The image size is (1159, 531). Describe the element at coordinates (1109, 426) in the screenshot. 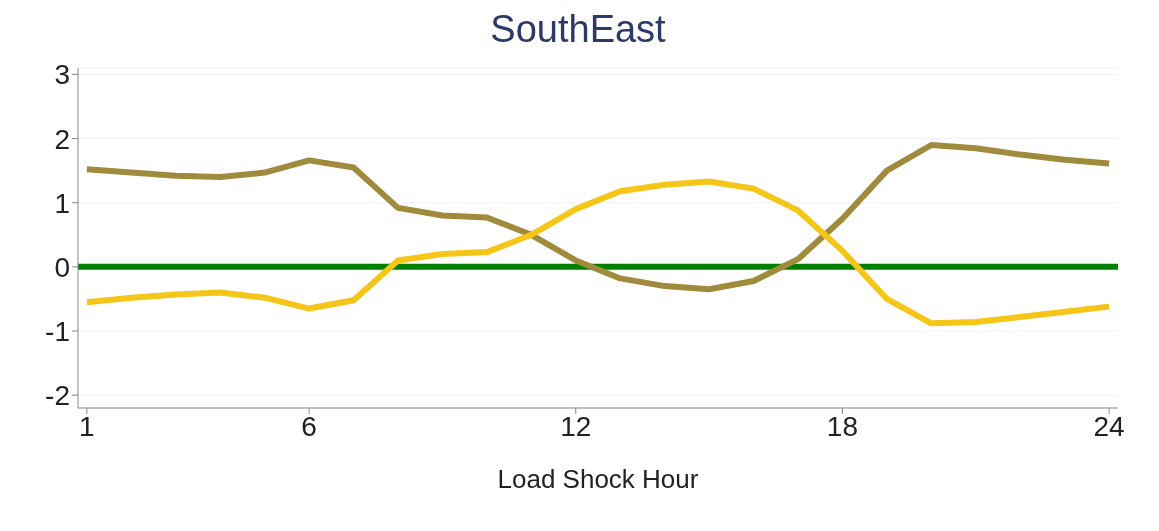

I see `x-tick-label: 24` at that location.